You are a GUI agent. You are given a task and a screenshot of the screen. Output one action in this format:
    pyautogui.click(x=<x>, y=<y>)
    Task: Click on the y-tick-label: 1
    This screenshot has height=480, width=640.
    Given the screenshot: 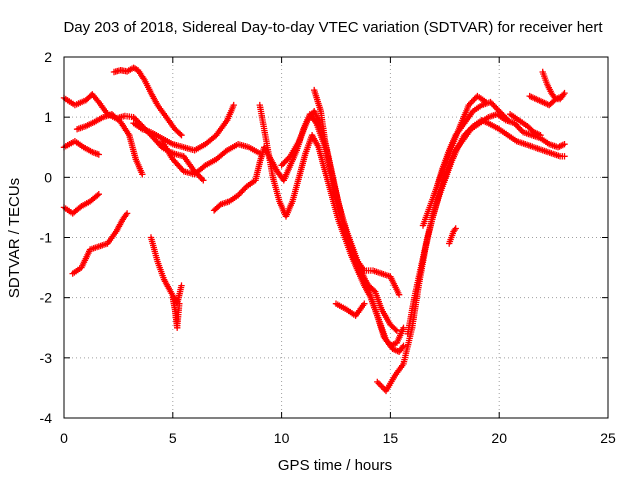 What is the action you would take?
    pyautogui.click(x=48, y=117)
    